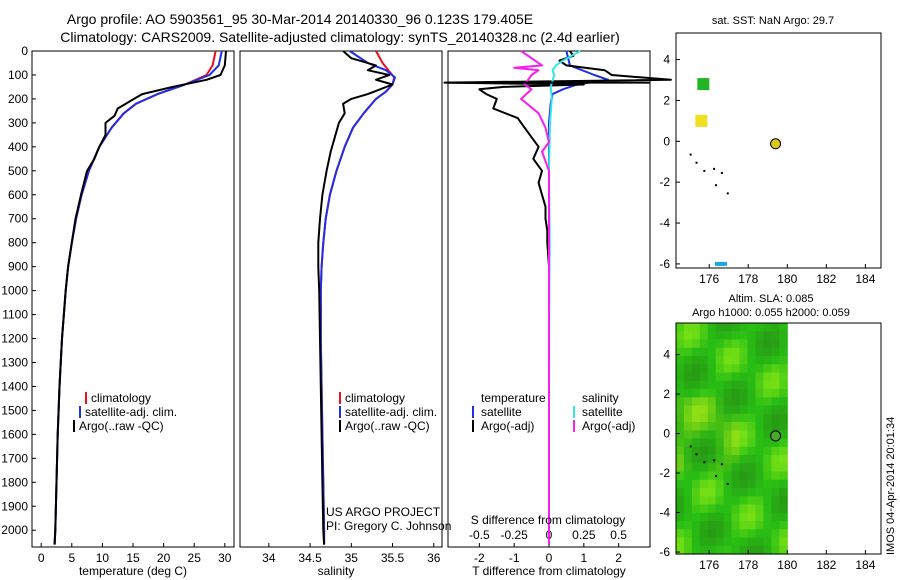  I want to click on difference-x-label: T difference from climatology, so click(549, 571).